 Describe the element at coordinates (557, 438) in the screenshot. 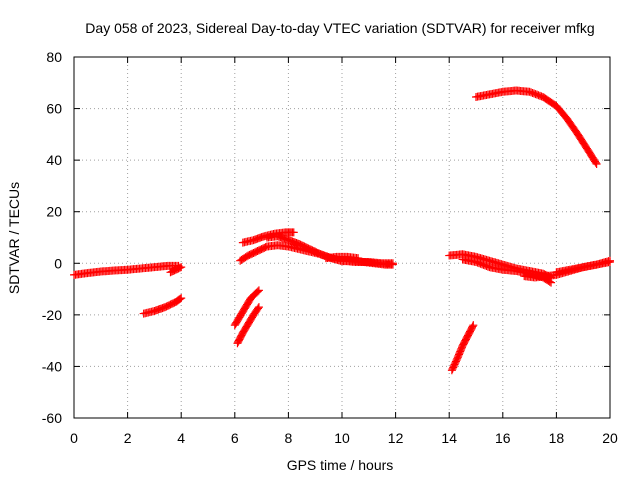

I see `x-tick-label: 18` at that location.